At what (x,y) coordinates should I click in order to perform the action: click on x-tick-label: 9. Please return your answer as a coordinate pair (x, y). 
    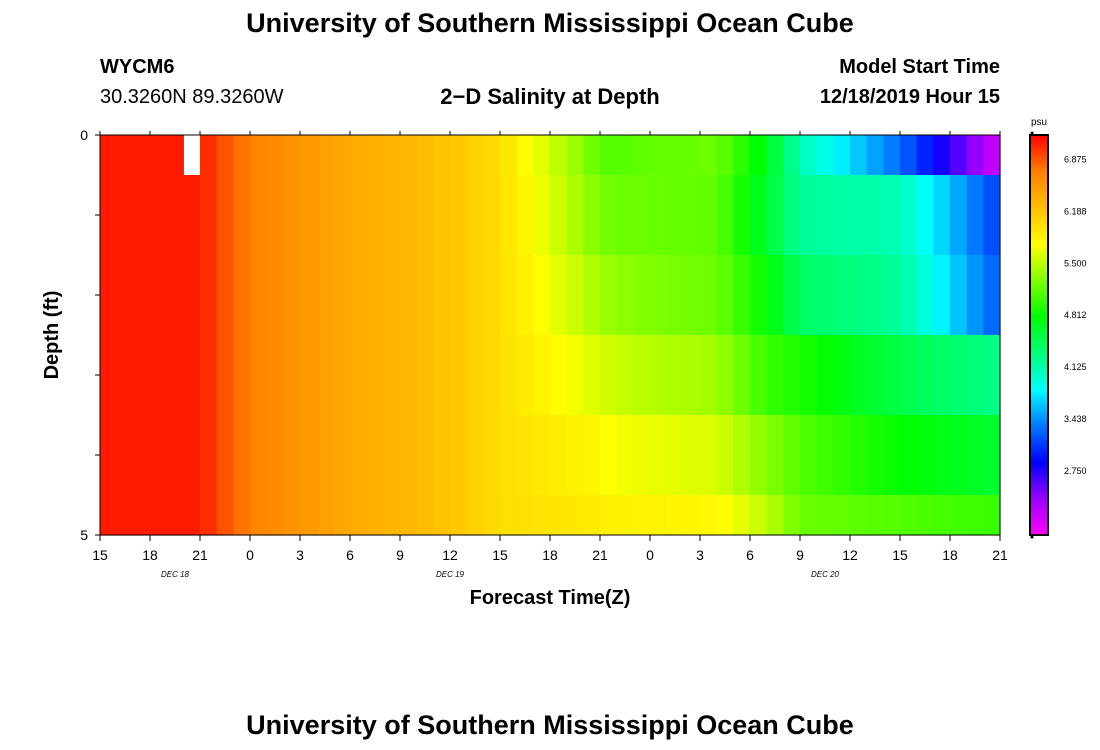
    Looking at the image, I should click on (400, 555).